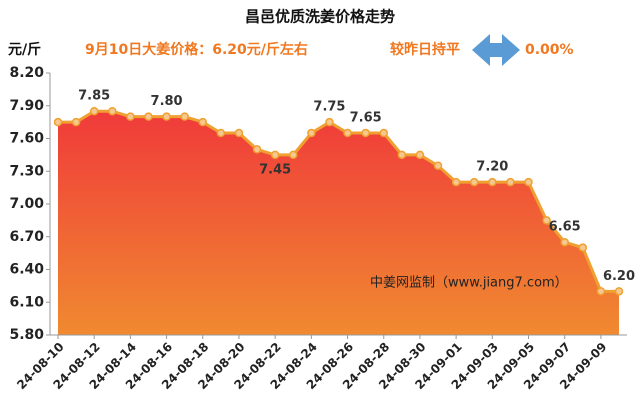 Image resolution: width=640 pixels, height=411 pixels. I want to click on y-tick-label: 6.70, so click(26, 237).